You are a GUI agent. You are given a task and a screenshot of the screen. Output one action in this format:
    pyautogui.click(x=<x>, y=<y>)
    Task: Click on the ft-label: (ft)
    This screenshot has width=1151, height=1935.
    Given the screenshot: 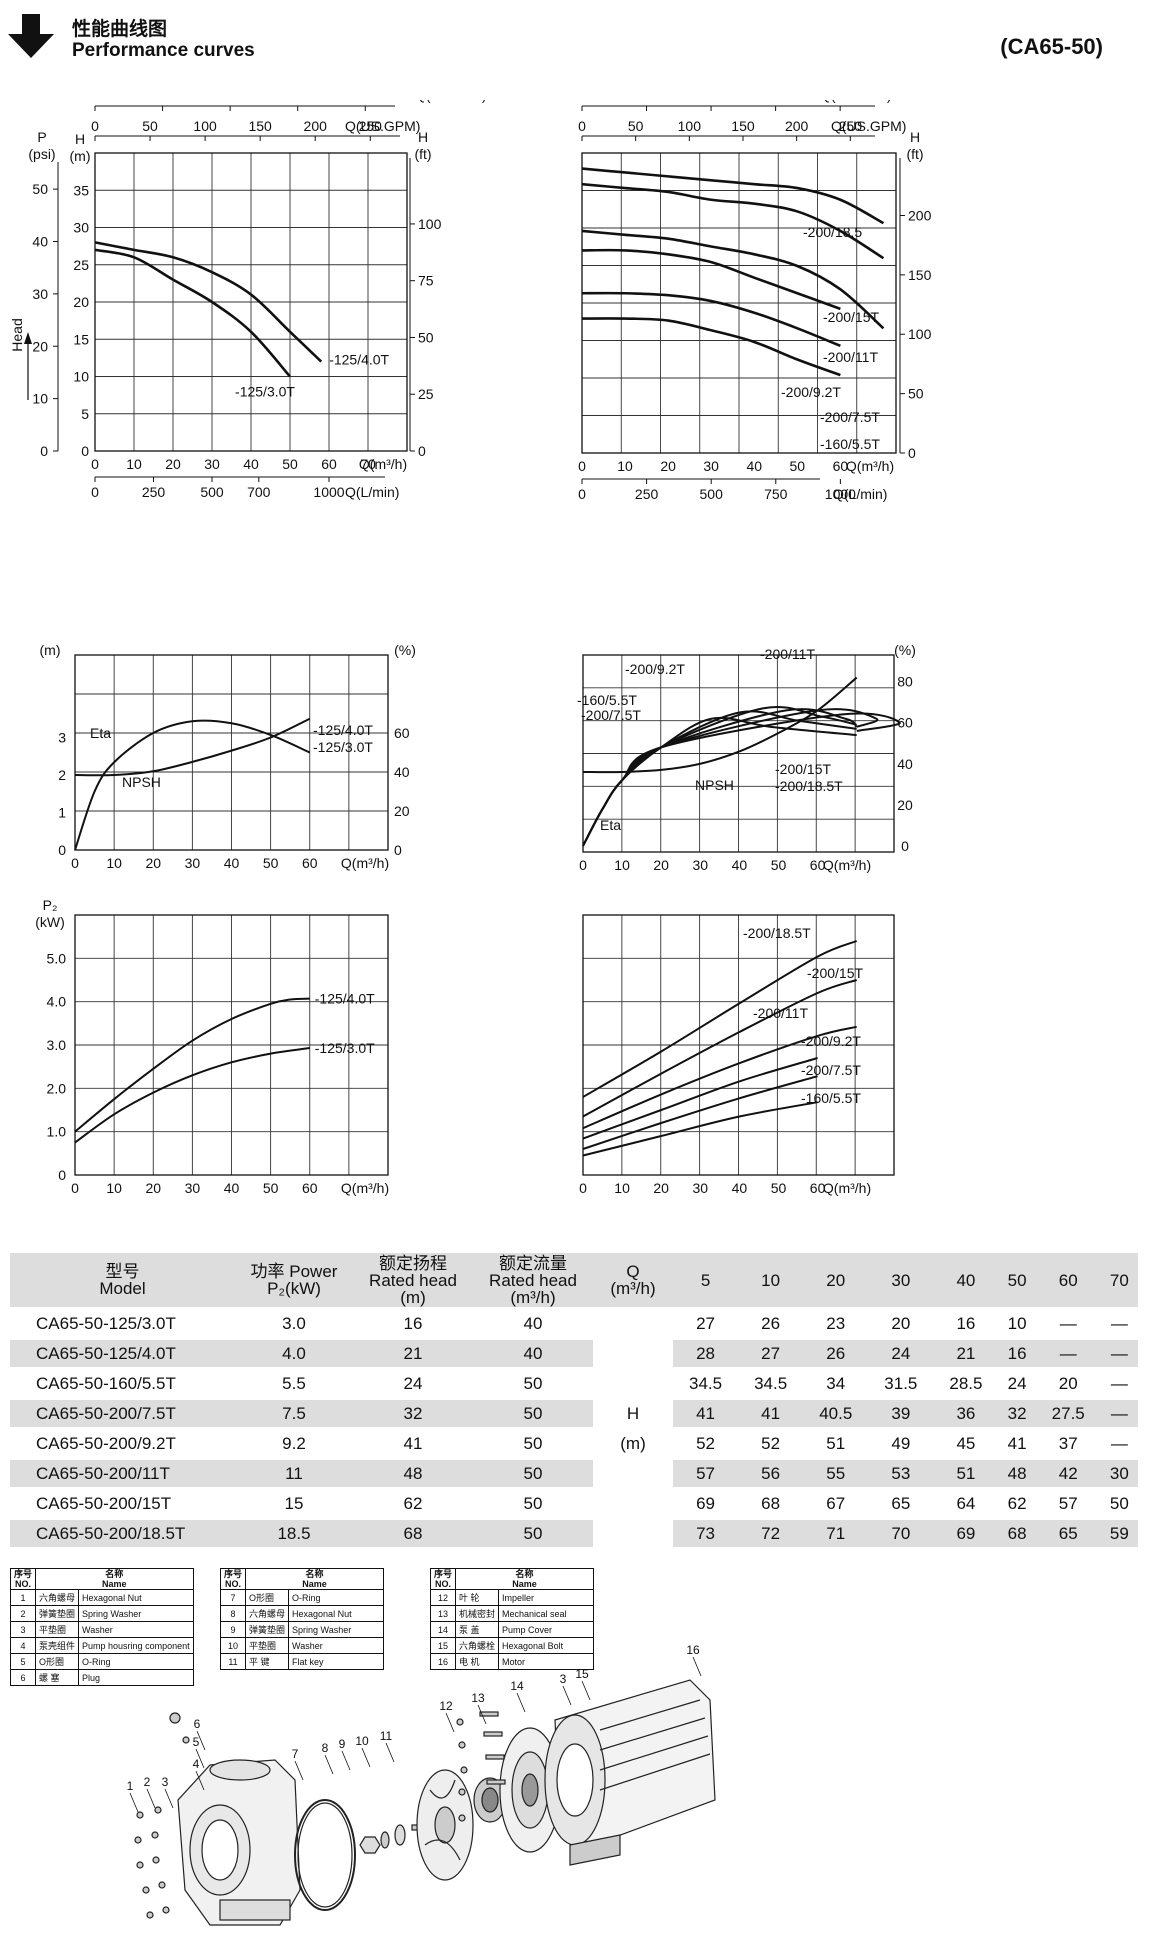 What is the action you would take?
    pyautogui.click(x=422, y=154)
    